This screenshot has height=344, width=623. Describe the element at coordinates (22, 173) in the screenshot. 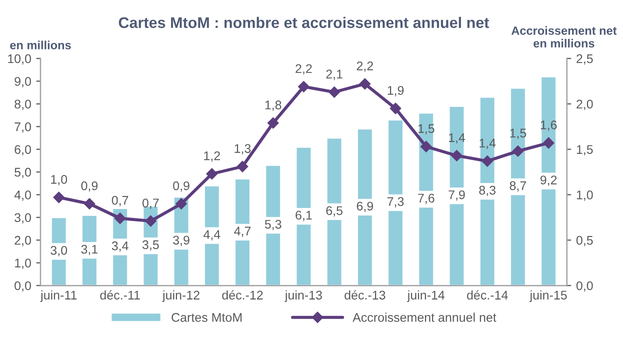

I see `y-tick-label: 5,0` at that location.